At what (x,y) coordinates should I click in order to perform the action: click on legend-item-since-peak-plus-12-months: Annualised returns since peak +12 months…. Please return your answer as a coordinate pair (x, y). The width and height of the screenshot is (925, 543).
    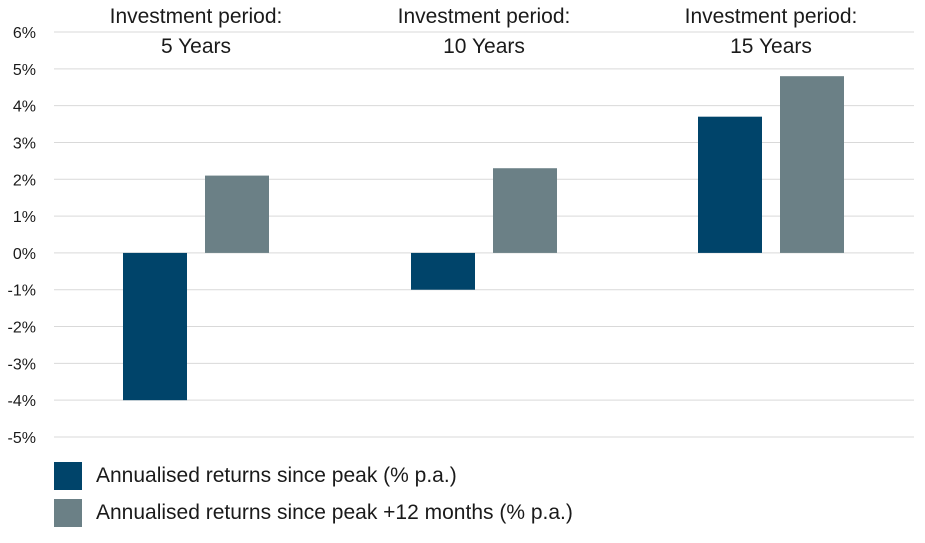
    Looking at the image, I should click on (313, 513).